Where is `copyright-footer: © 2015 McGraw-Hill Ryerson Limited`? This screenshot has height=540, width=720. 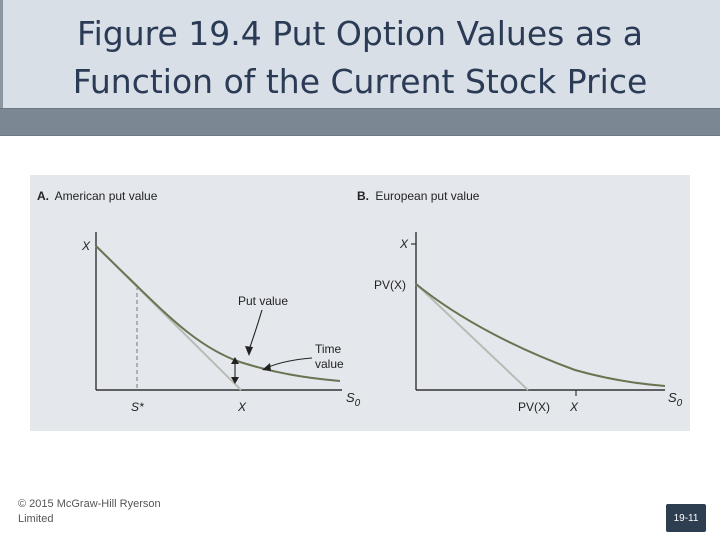 copyright-footer: © 2015 McGraw-Hill Ryerson Limited is located at coordinates (118, 512).